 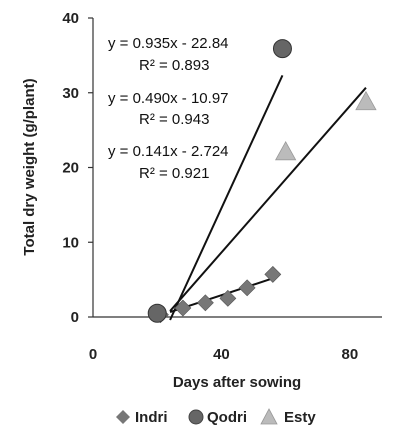 What do you see at coordinates (237, 382) in the screenshot?
I see `x-axis-title: Days after sowing` at bounding box center [237, 382].